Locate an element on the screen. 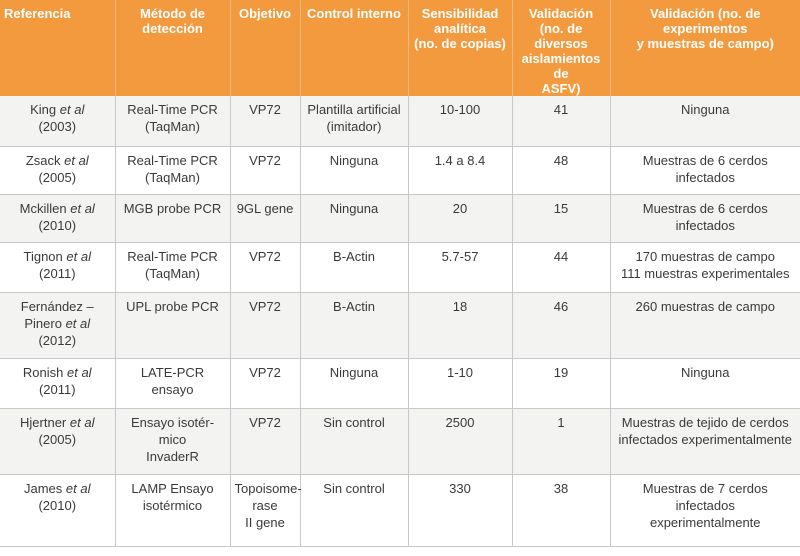 The width and height of the screenshot is (800, 556). cell-sensibilidad: 330 is located at coordinates (460, 510).